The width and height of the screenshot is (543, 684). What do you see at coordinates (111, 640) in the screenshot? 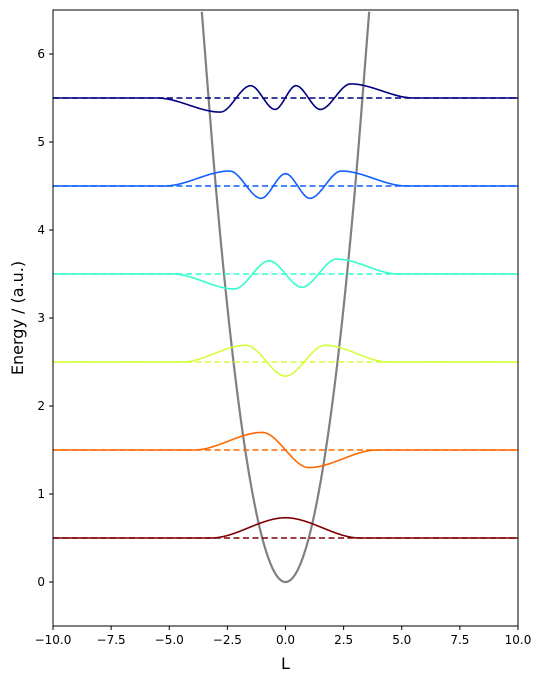
I see `x-tick-label: −7.5` at bounding box center [111, 640].